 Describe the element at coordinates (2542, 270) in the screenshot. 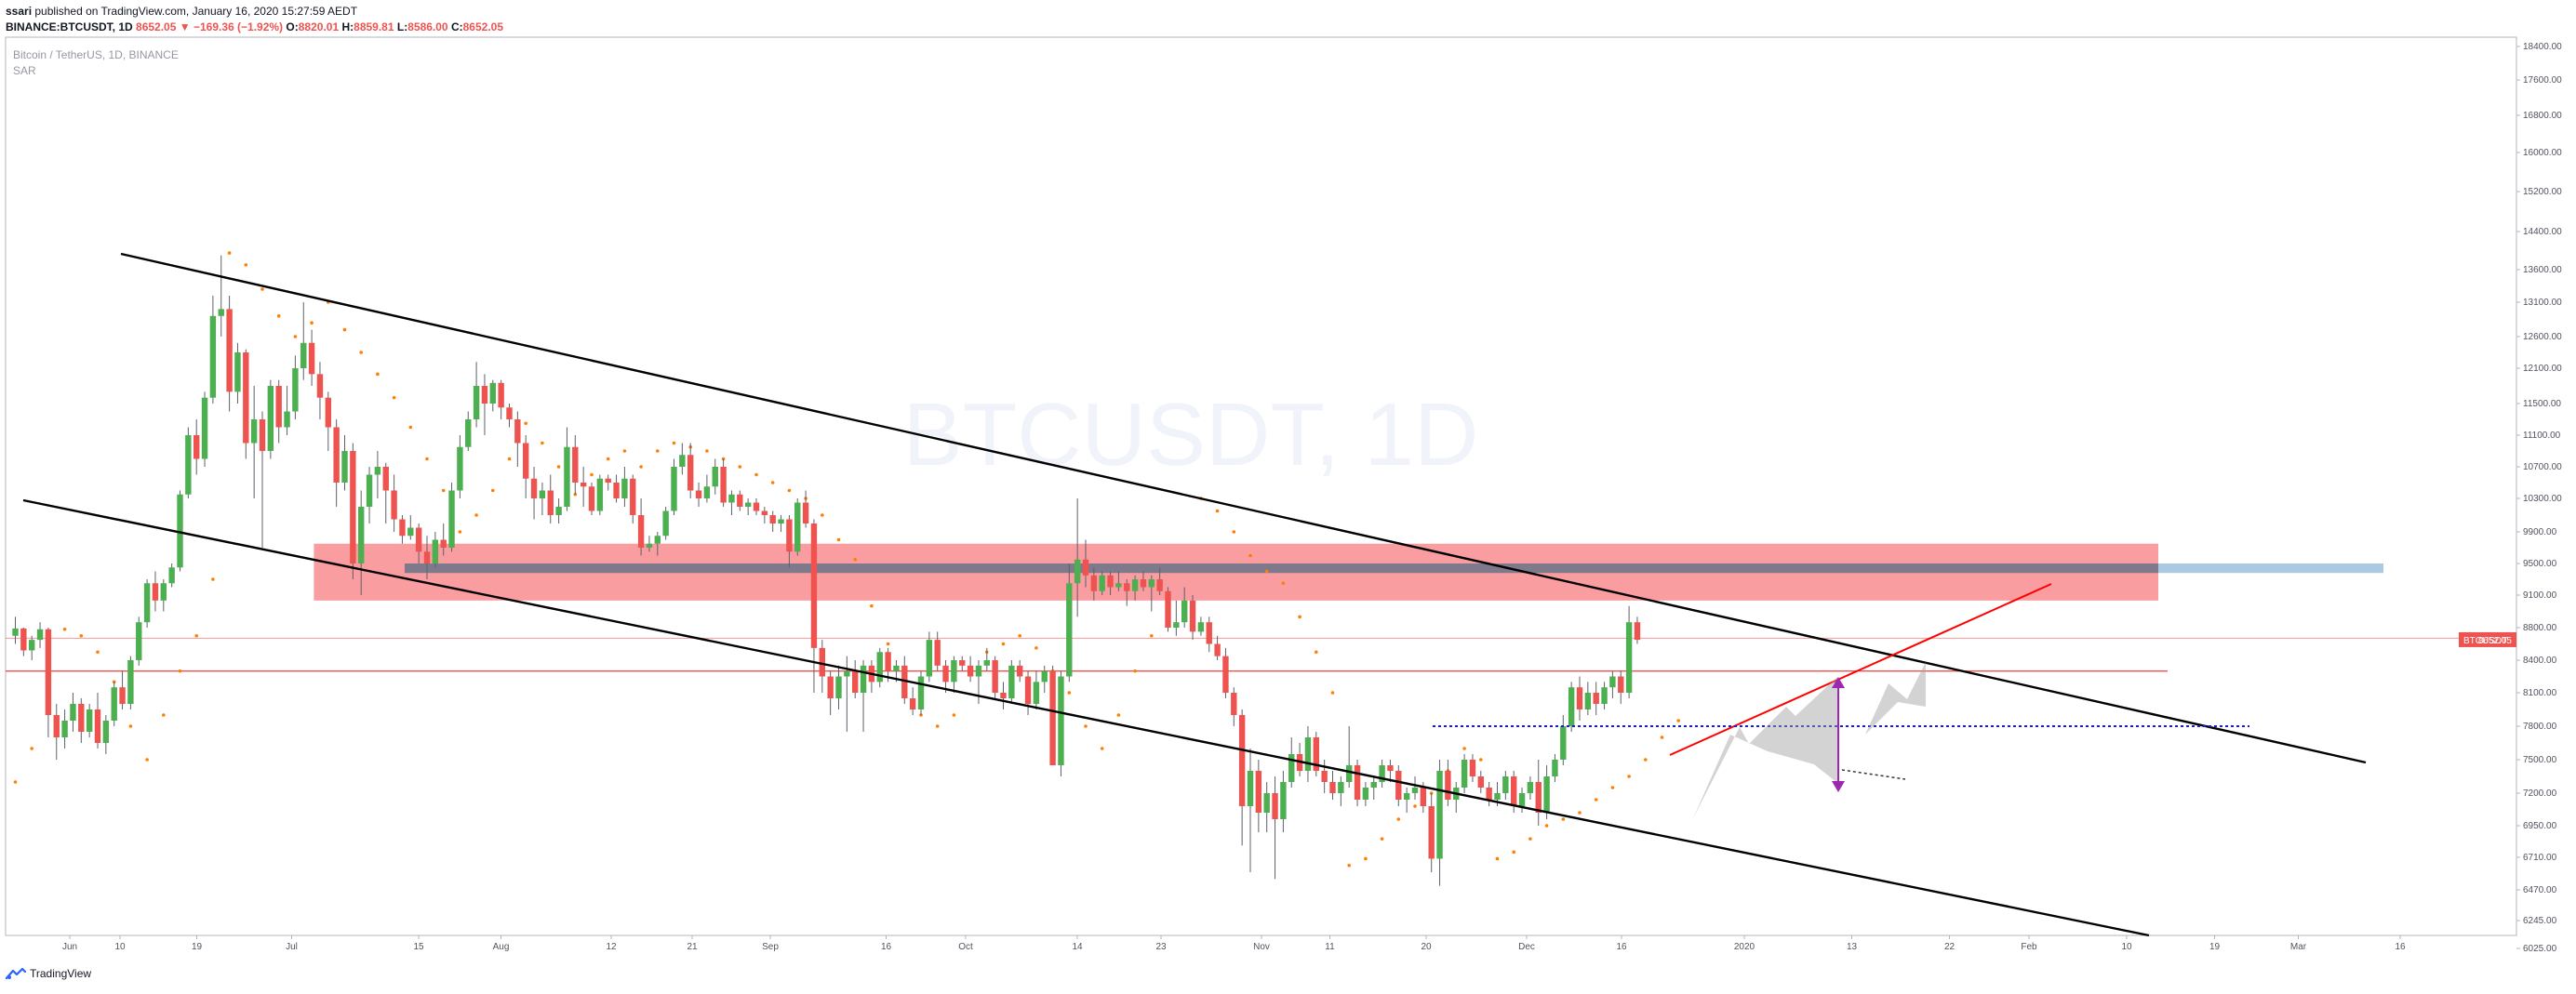

I see `y-tick-label: 13600.00` at that location.